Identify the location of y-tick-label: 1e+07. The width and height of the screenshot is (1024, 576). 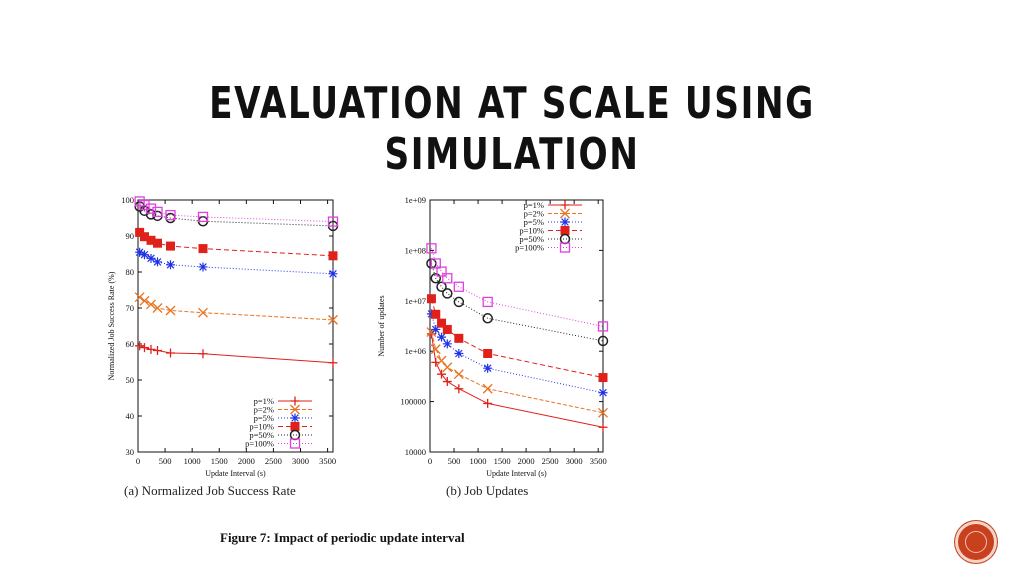
(415, 301).